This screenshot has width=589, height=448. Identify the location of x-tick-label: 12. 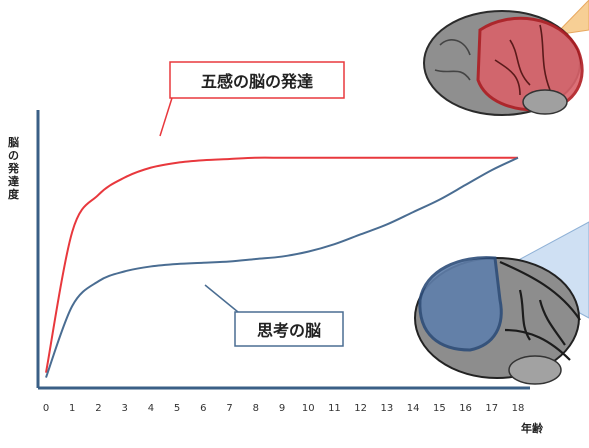
(360, 408).